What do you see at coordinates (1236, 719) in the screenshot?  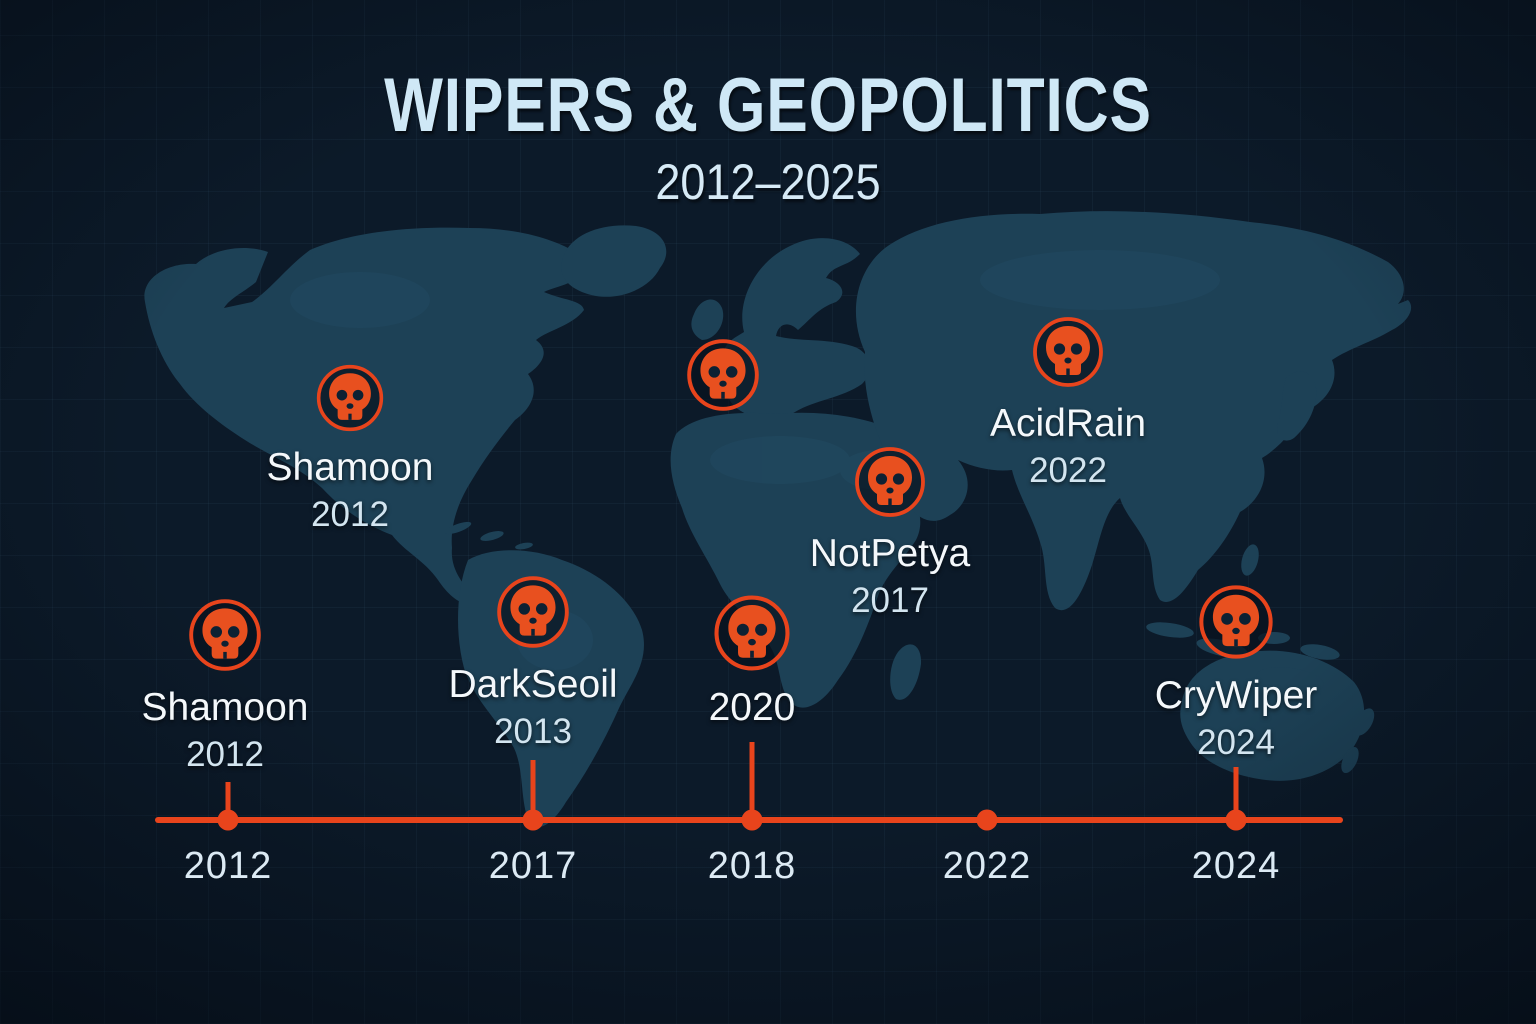 I see `event-label: CryWiper 2024` at bounding box center [1236, 719].